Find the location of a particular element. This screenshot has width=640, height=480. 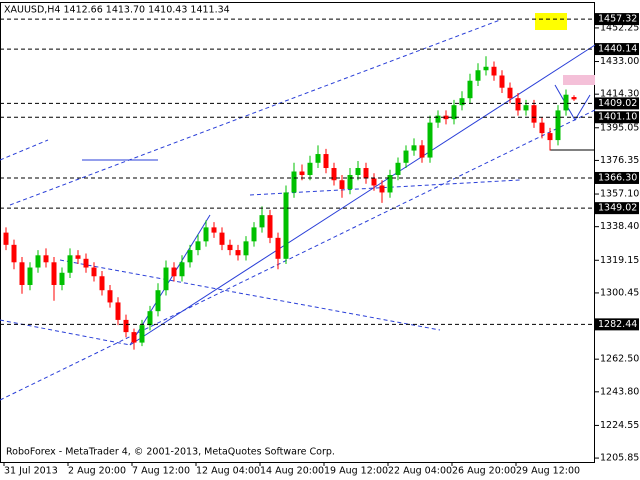

x-tick-label: 14 Aug 20:00 is located at coordinates (292, 471).